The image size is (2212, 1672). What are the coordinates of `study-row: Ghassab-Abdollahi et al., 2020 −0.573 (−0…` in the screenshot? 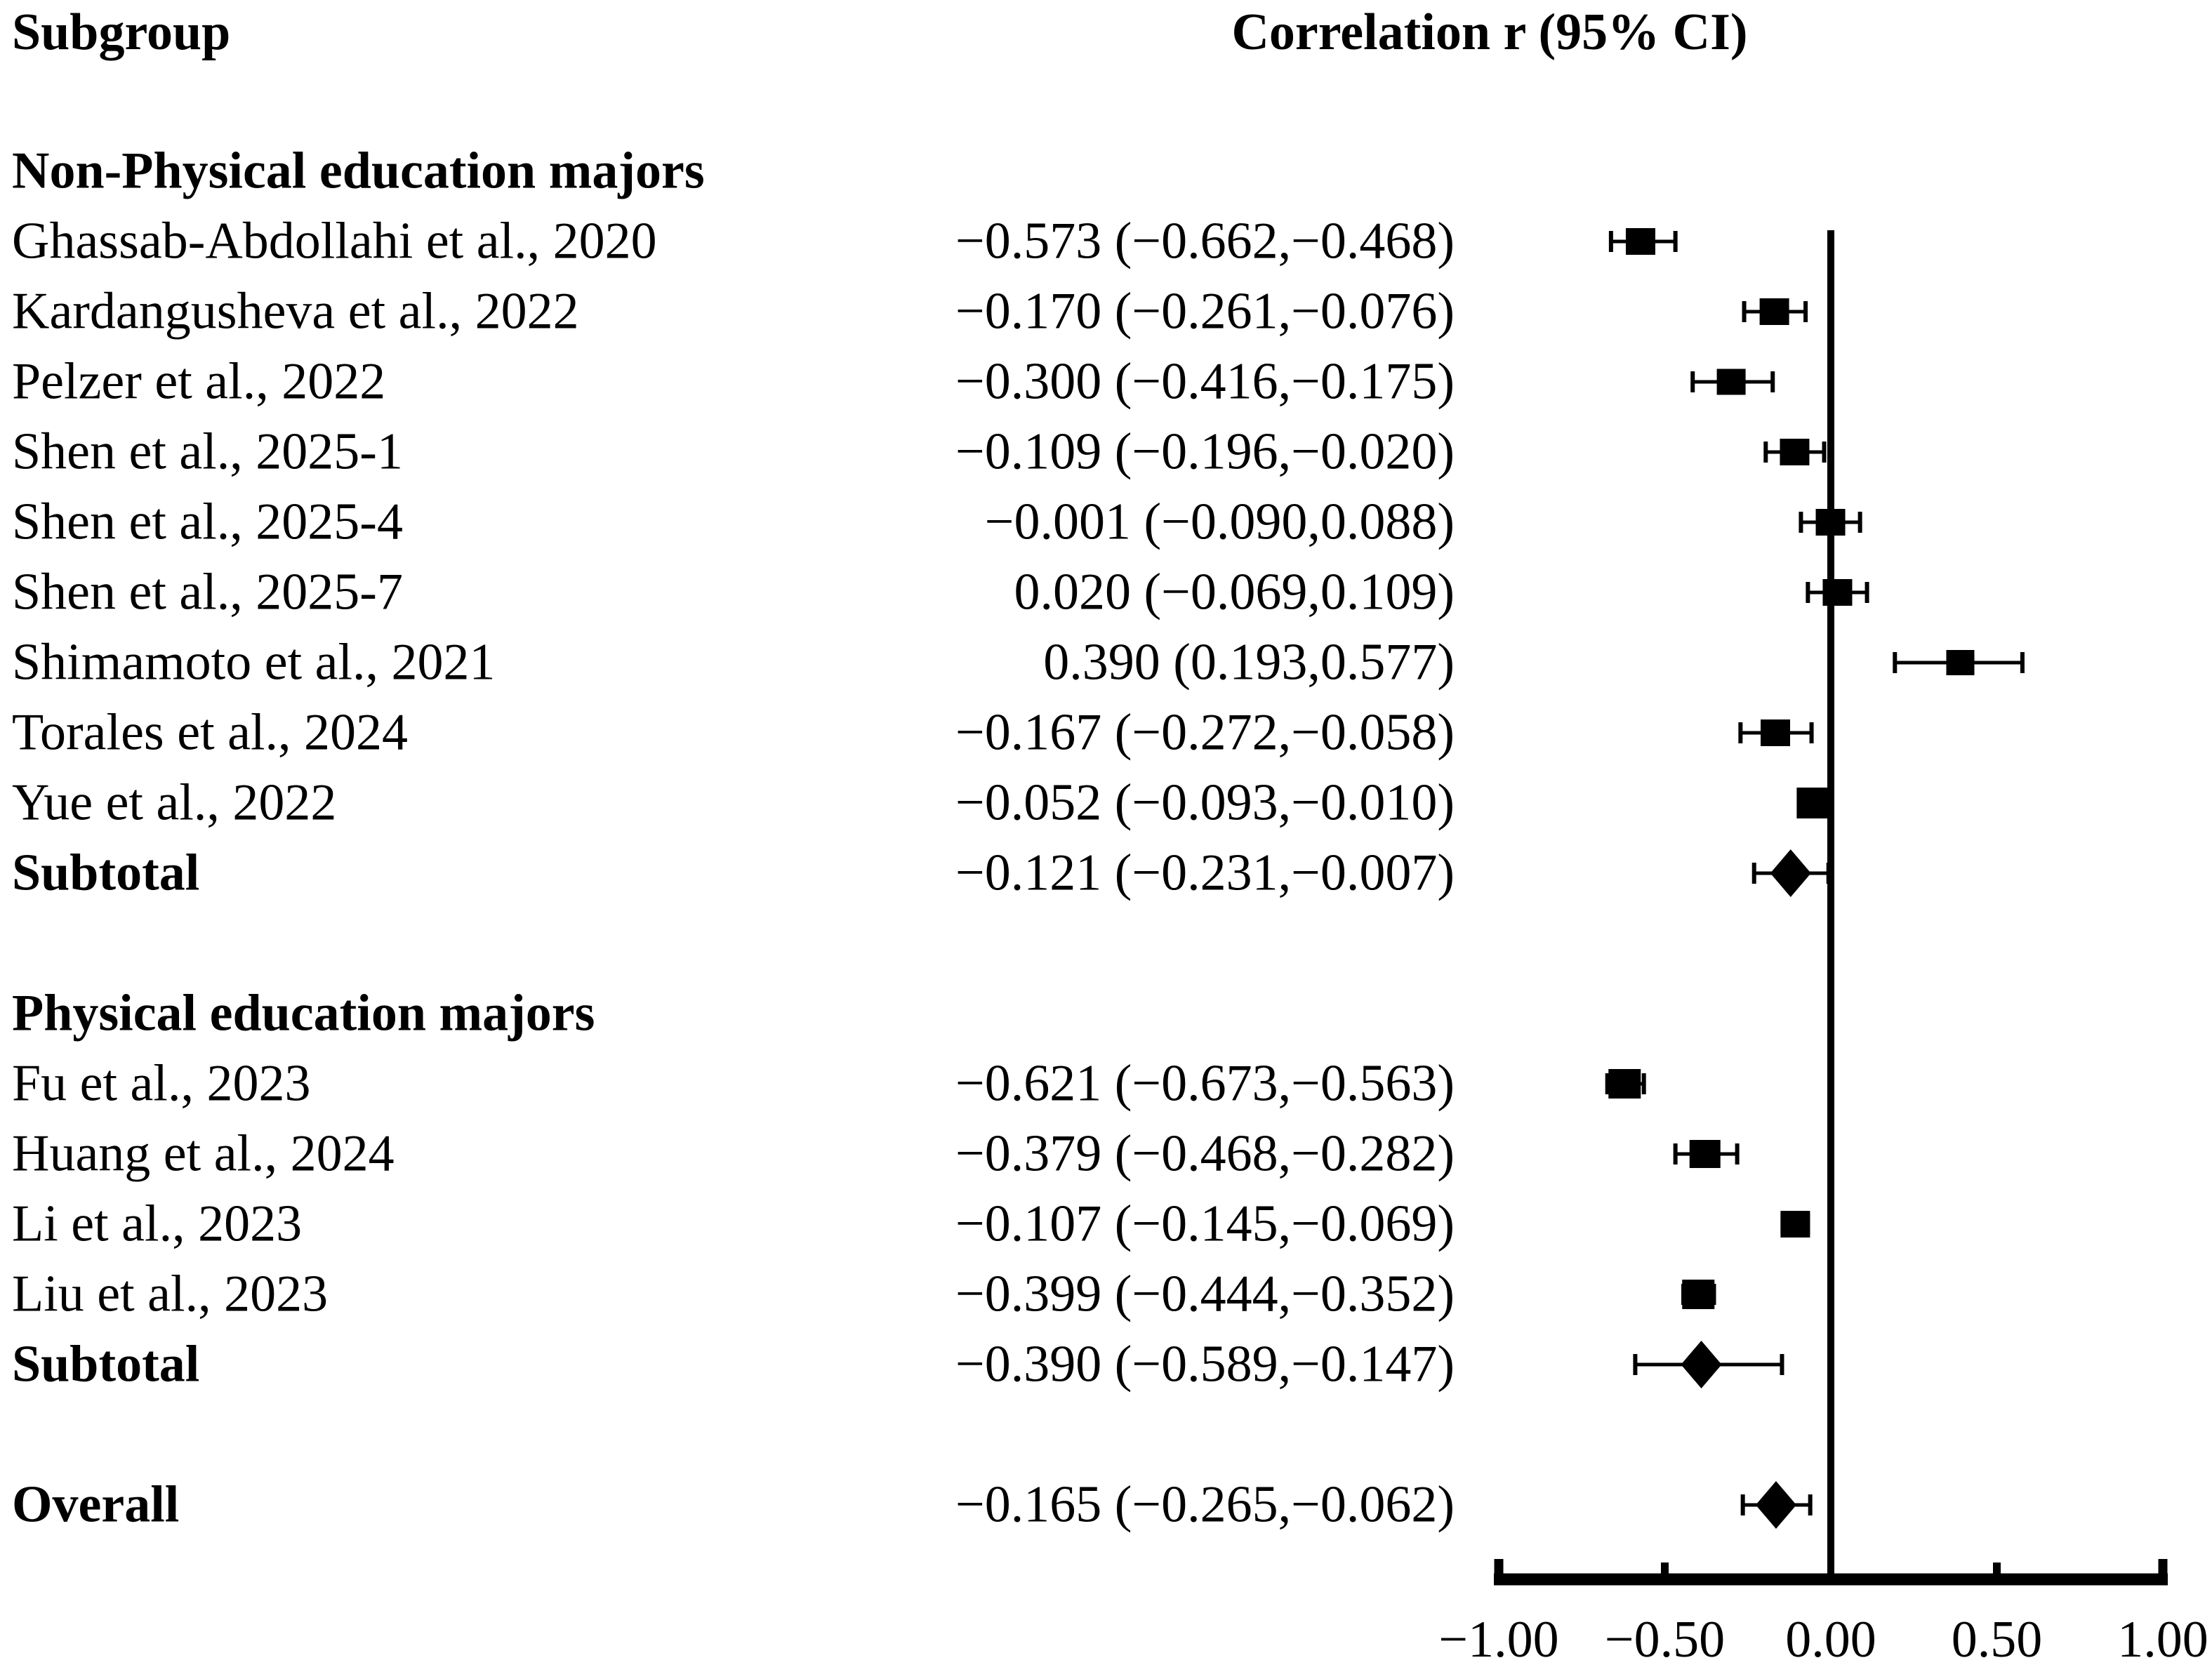 It's located at (1106, 241).